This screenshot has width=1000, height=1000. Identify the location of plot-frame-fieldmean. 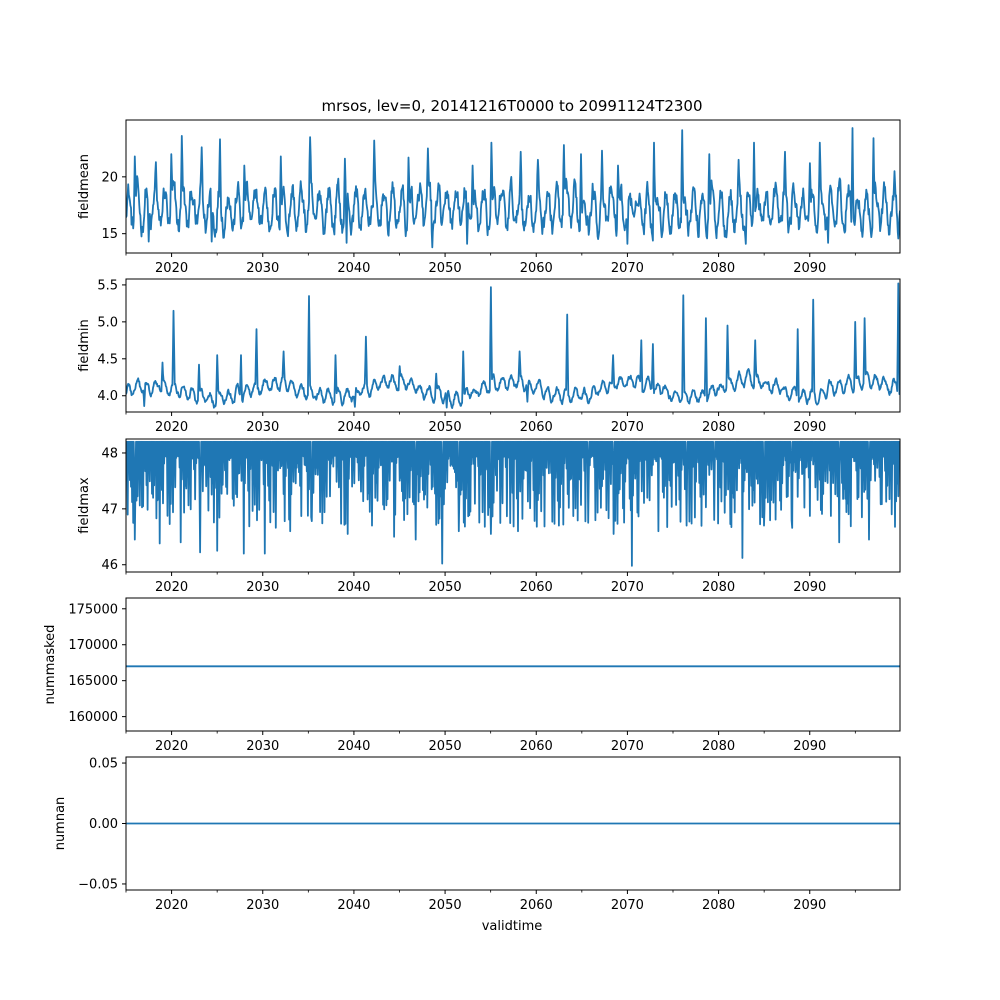
(513, 186).